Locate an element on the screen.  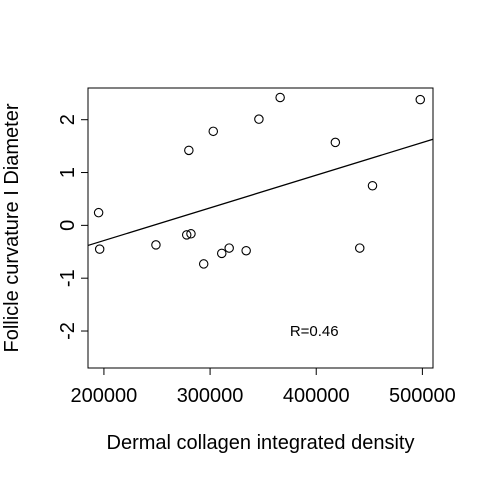
y-axis: -2 -1 0 1 2 is located at coordinates (72, 227).